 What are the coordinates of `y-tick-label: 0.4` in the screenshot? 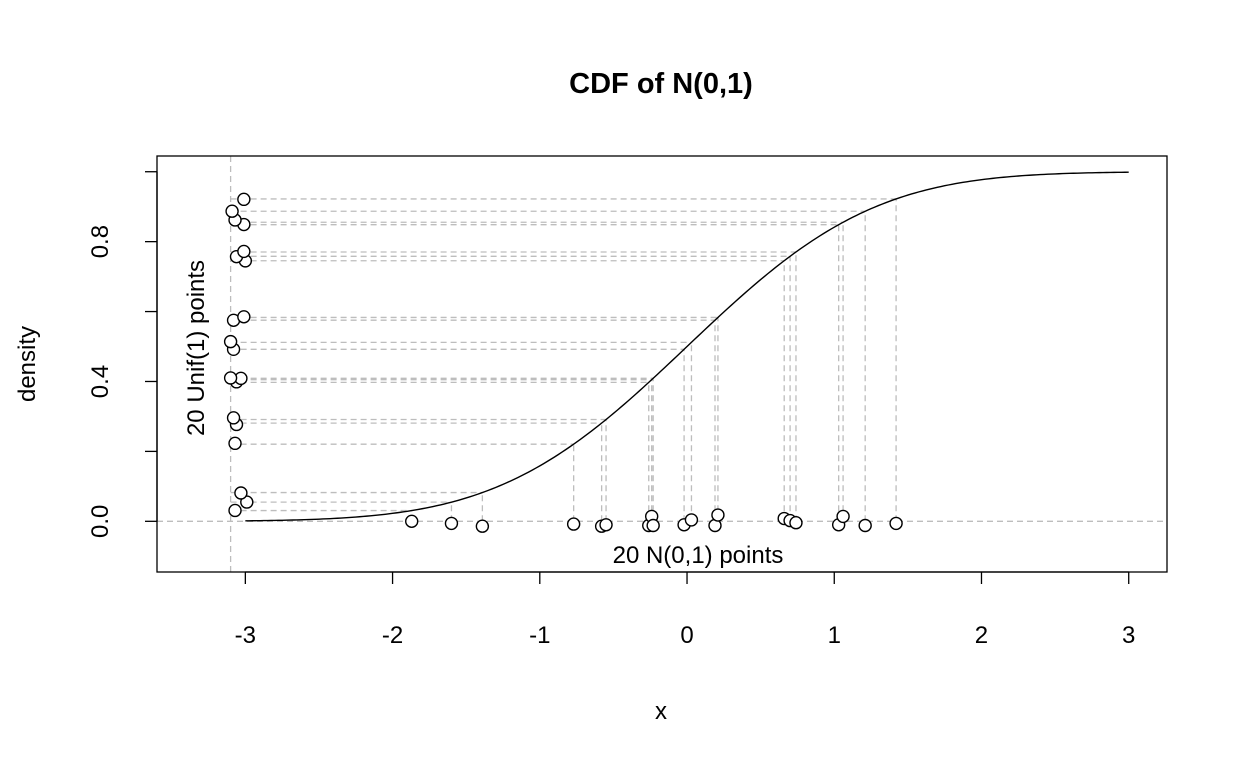 It's located at (100, 381).